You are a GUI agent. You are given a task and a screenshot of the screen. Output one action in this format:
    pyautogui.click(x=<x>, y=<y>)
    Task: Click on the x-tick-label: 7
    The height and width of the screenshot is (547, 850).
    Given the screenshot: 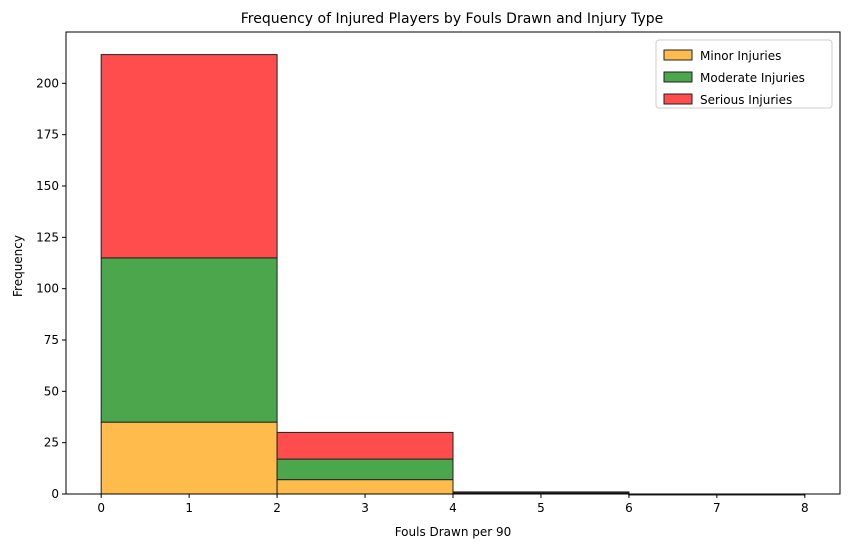 What is the action you would take?
    pyautogui.click(x=717, y=508)
    